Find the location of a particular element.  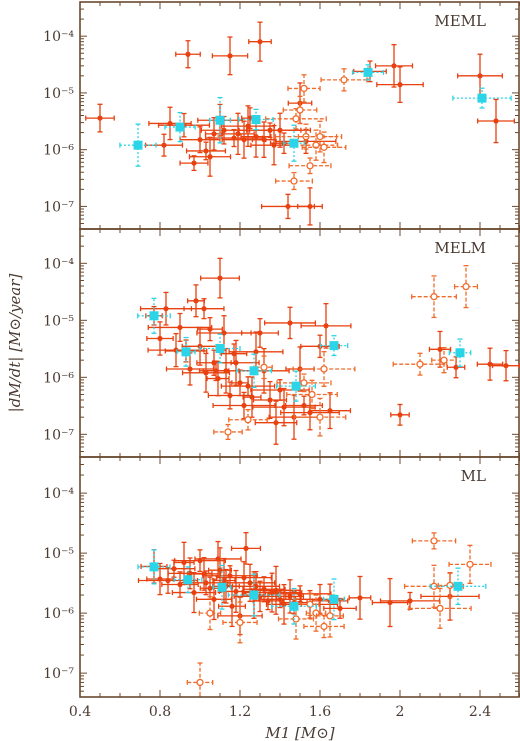

x-tick-label: 0.4 is located at coordinates (80, 712).